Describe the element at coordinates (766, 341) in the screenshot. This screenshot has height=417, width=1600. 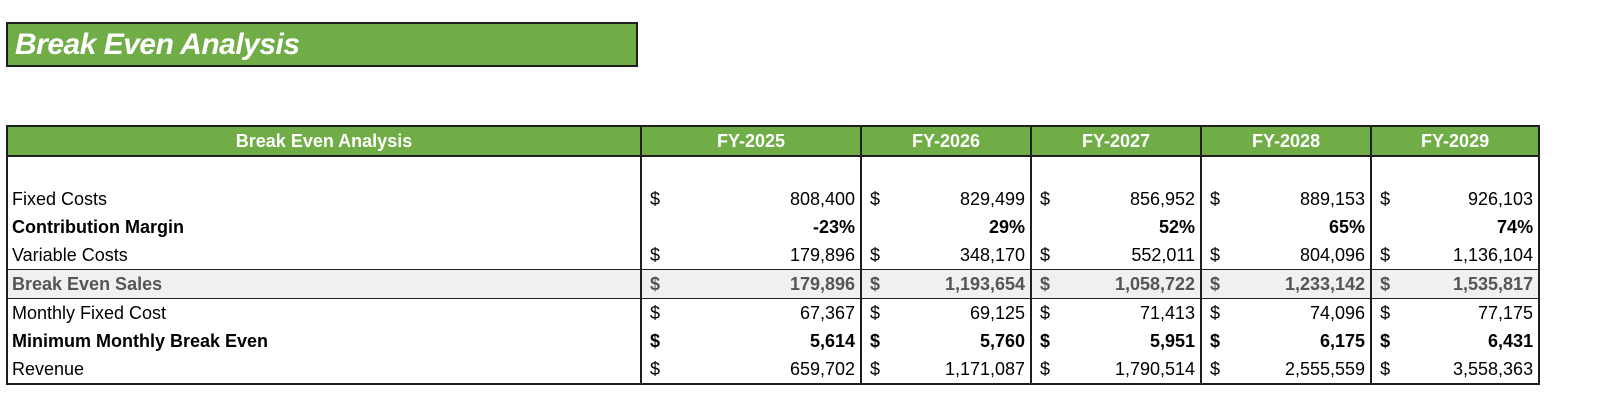
I see `cell-value: 5,614` at that location.